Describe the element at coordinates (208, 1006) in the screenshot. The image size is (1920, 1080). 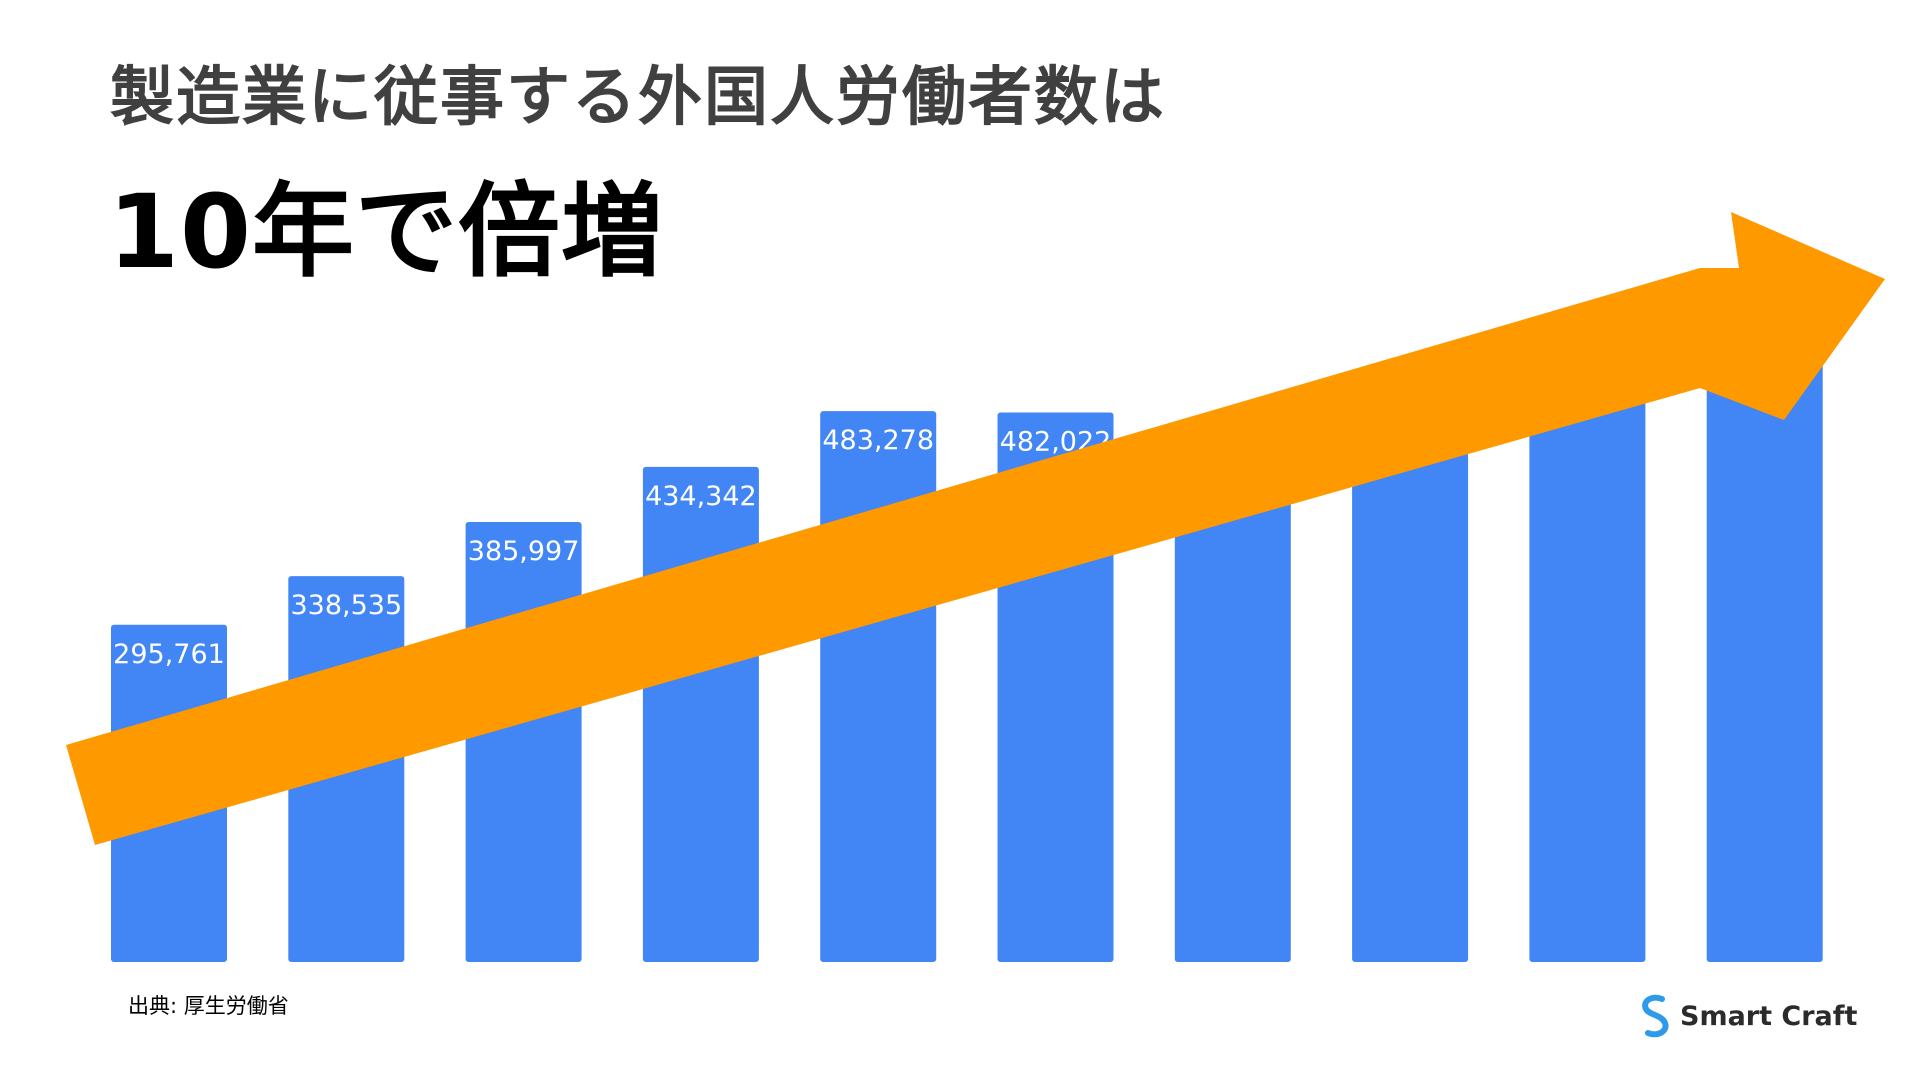
I see `source-note: 出典: 厚生労働省` at that location.